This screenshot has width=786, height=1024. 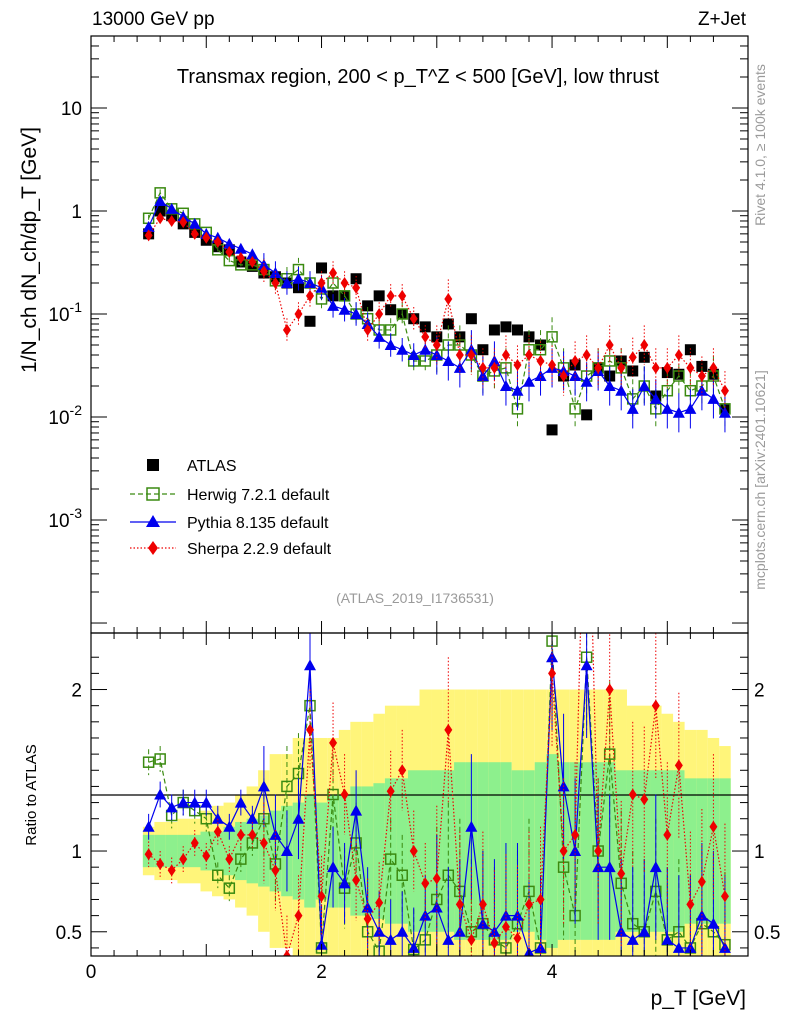 What do you see at coordinates (759, 852) in the screenshot?
I see `ratio-ytick-label-right: 1` at bounding box center [759, 852].